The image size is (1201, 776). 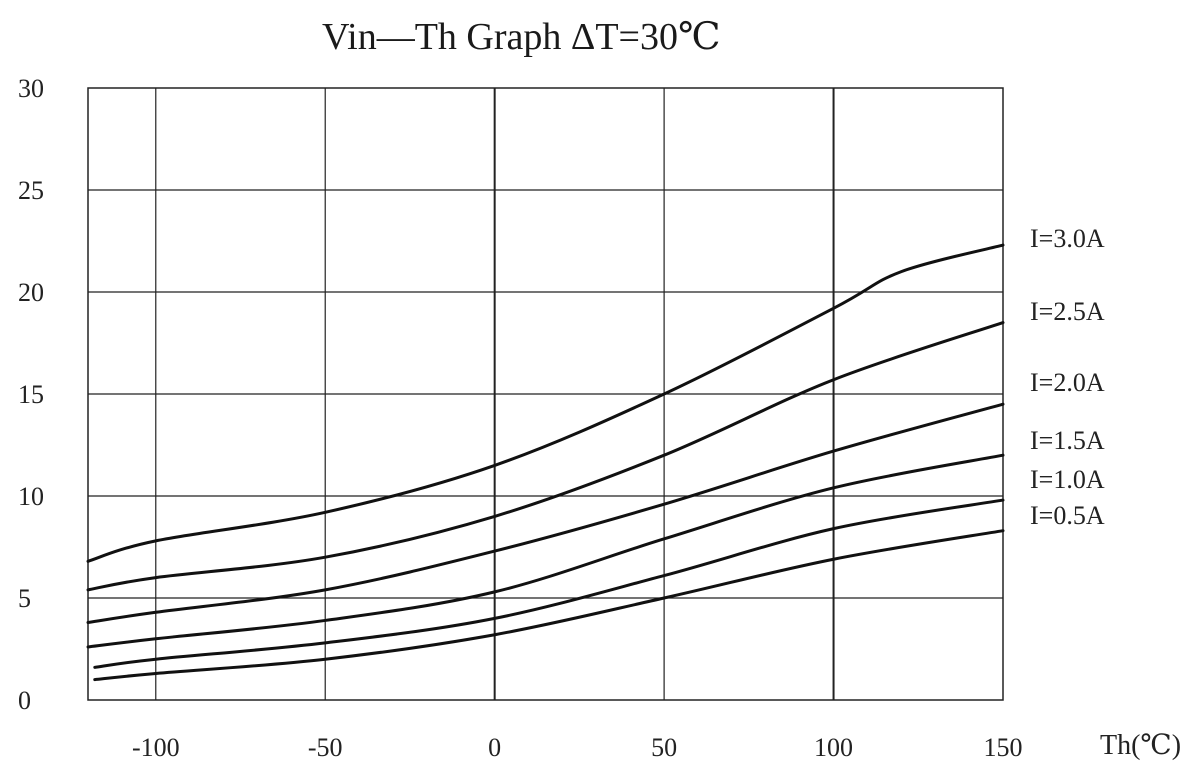 I want to click on x-tick-label: 150, so click(x=1003, y=747).